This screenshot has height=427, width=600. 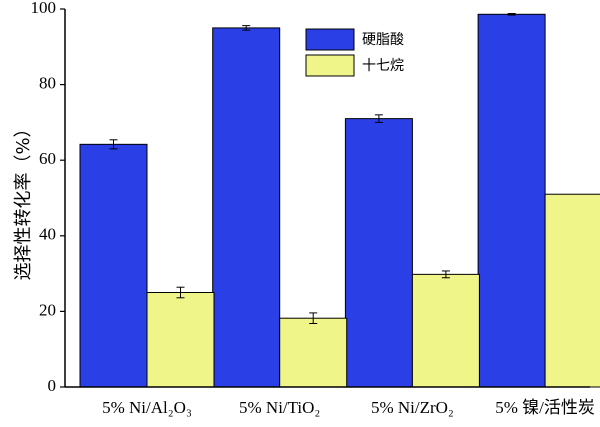 I want to click on legend-label: 十七烷, so click(x=383, y=66).